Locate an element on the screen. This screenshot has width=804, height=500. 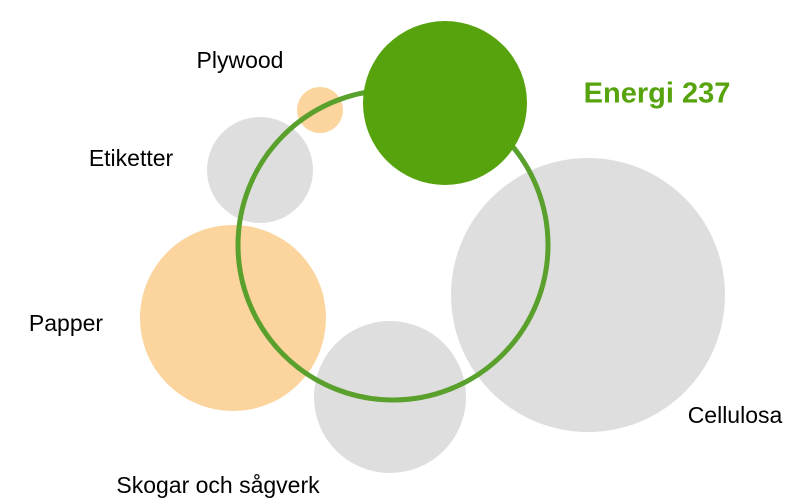
skogar-bubble is located at coordinates (390, 397).